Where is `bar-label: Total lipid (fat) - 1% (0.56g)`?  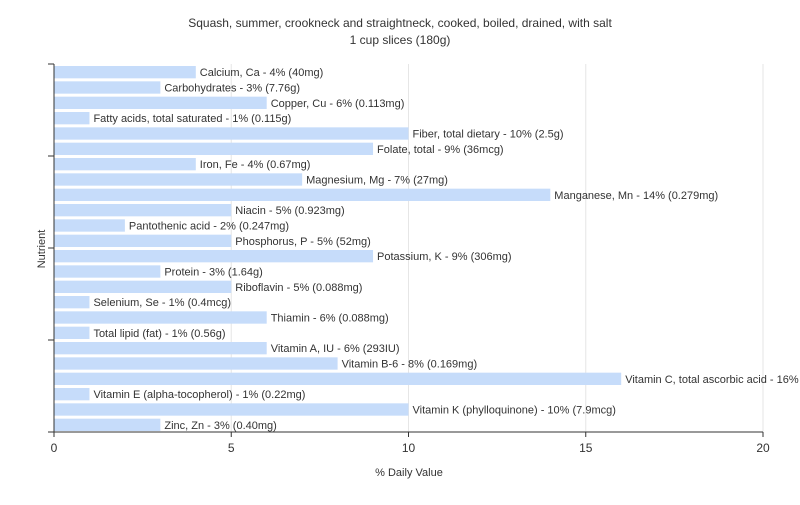
bar-label: Total lipid (fat) - 1% (0.56g) is located at coordinates (159, 334).